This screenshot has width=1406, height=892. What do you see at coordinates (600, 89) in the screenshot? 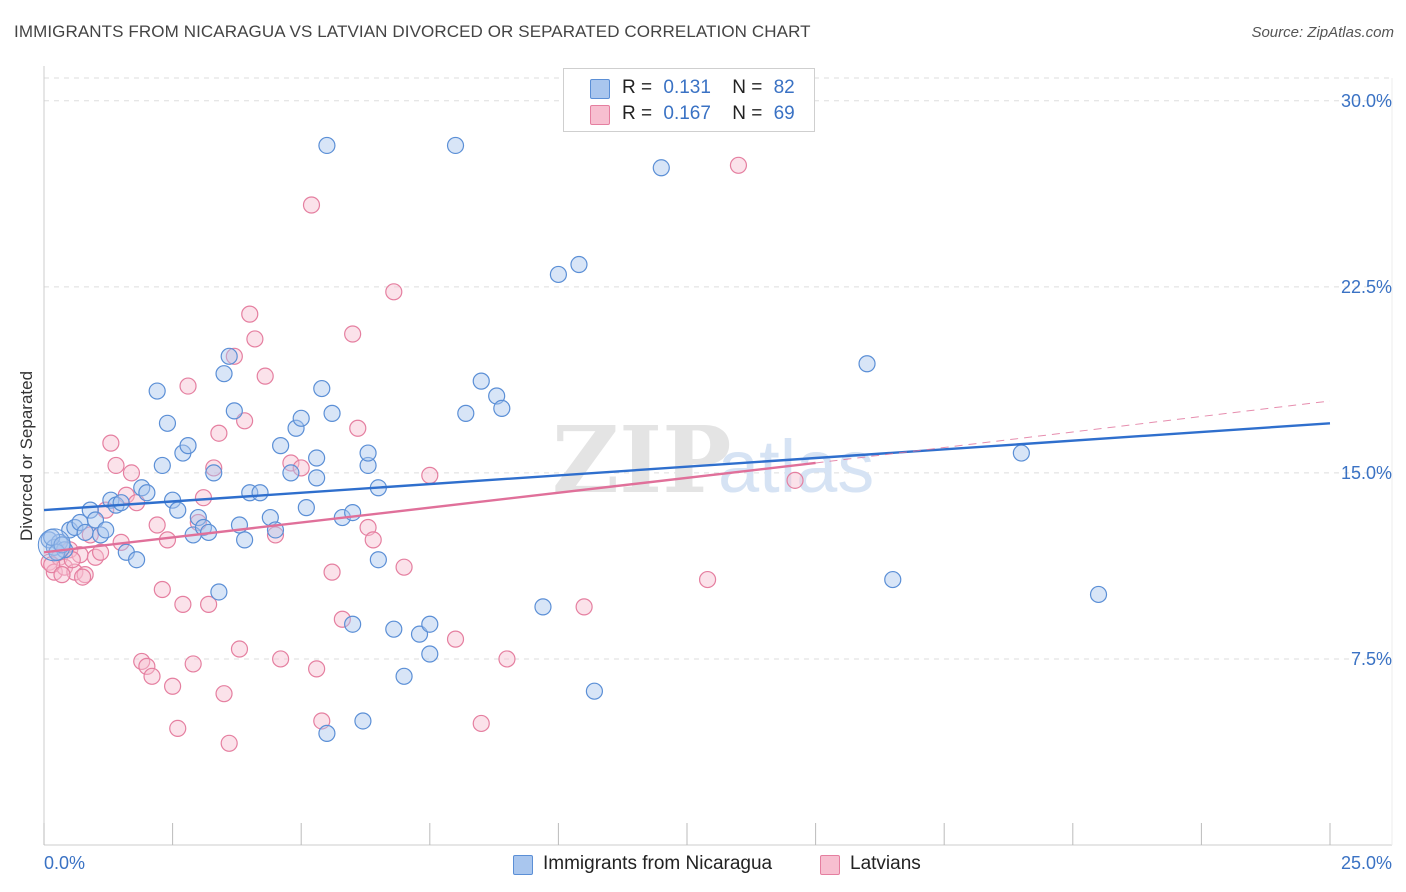
I see `legend-swatch-blue` at bounding box center [600, 89].